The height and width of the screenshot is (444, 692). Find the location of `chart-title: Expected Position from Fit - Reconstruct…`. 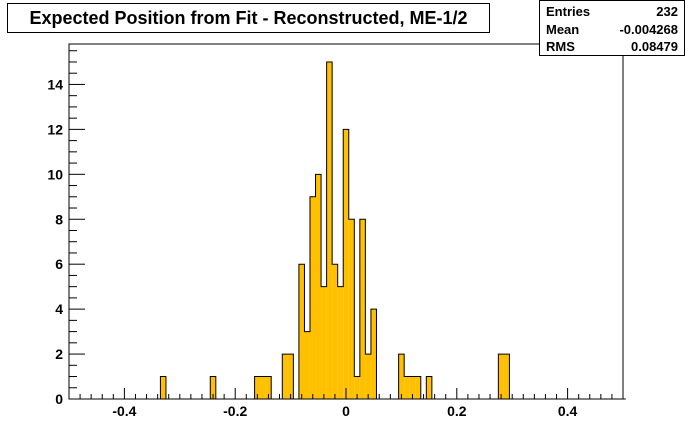

chart-title: Expected Position from Fit - Reconstruct… is located at coordinates (248, 18).